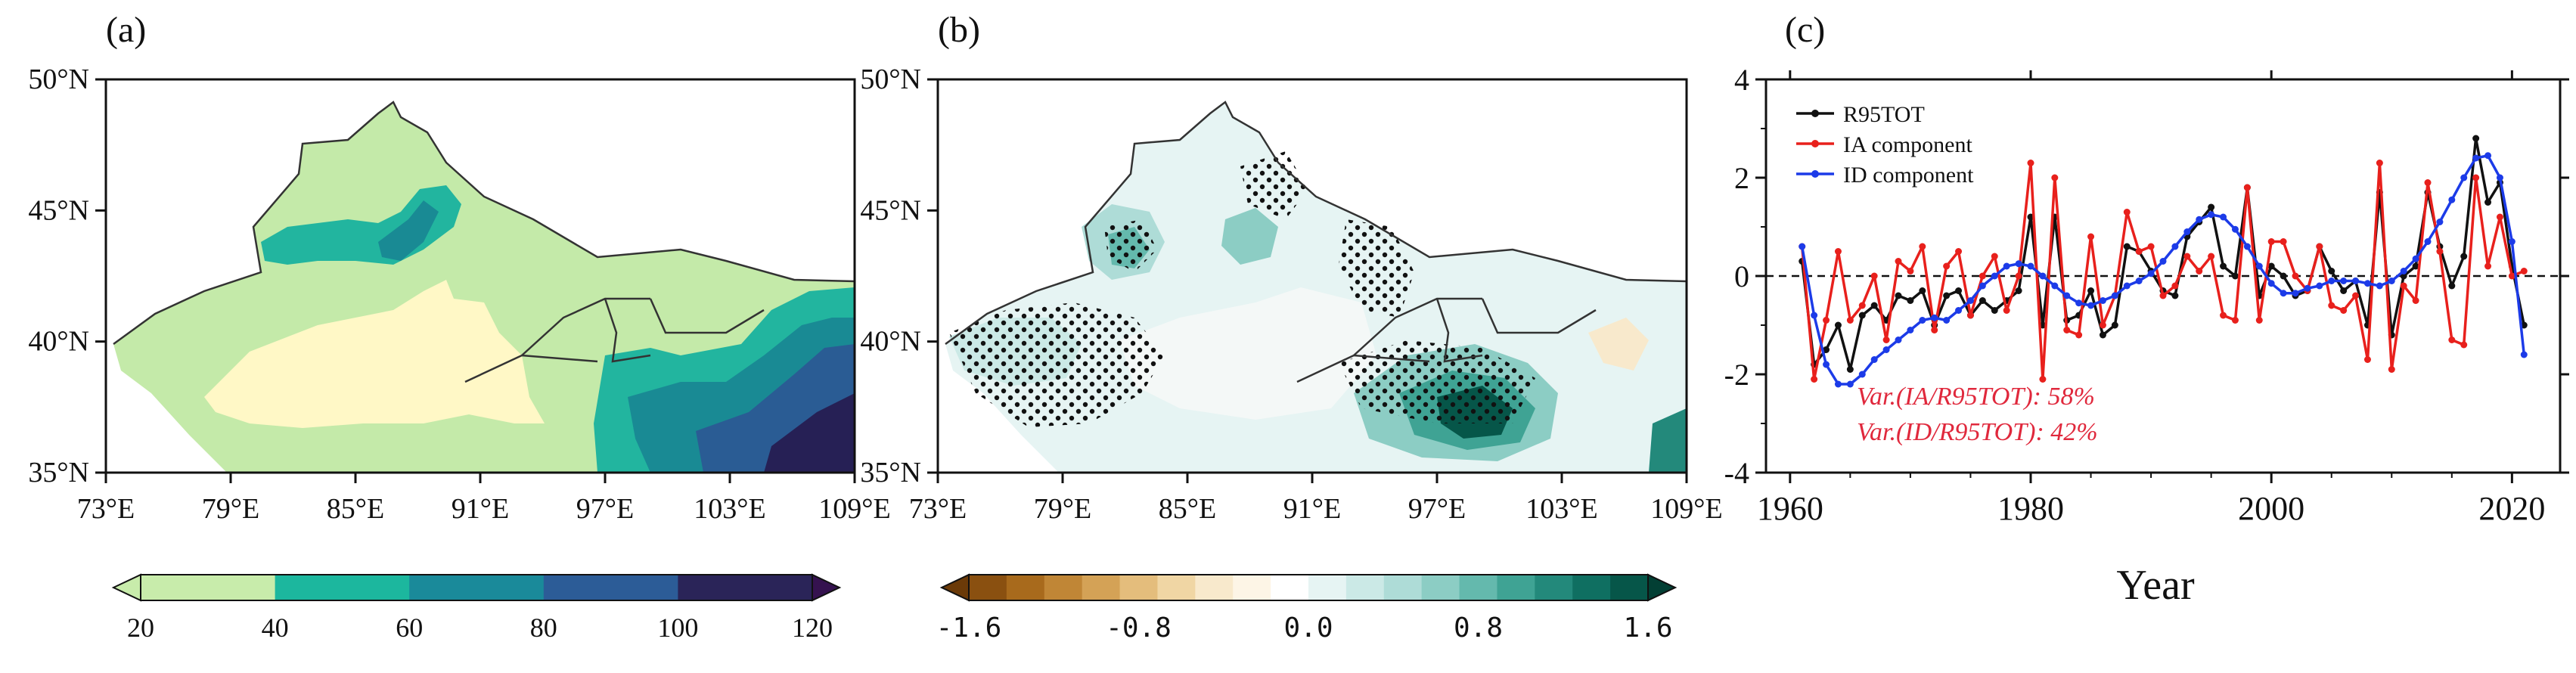 The image size is (2576, 673). I want to click on significance-dots-north, so click(1274, 185).